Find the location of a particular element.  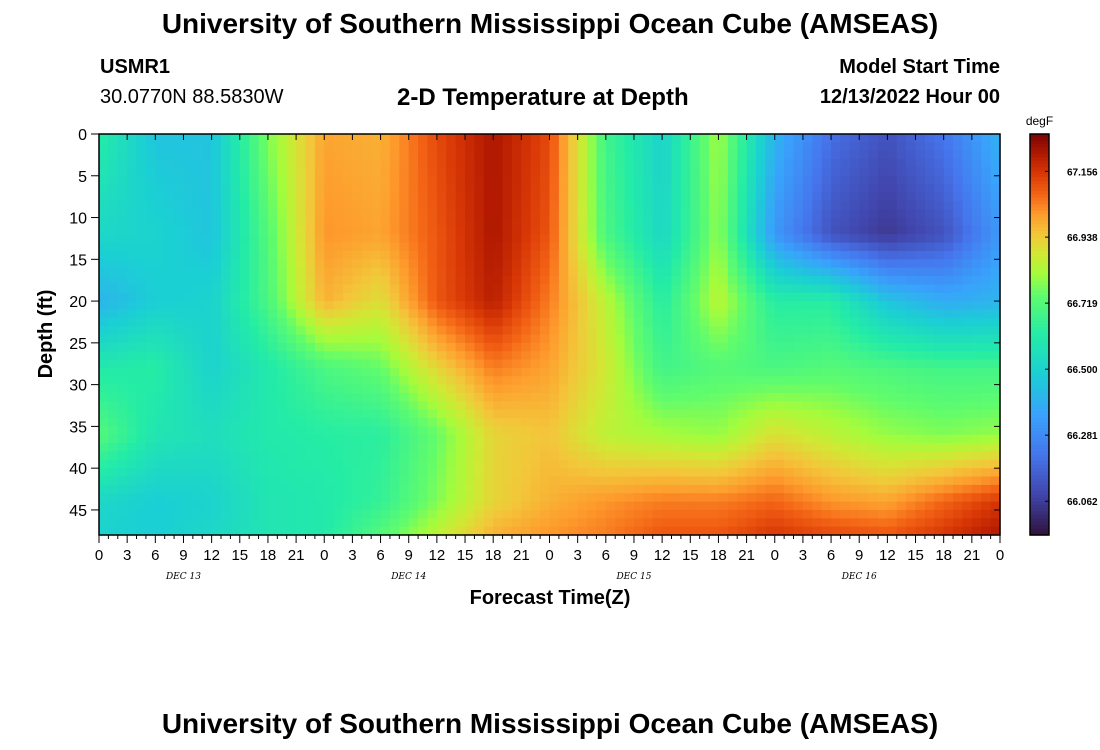

x-tick-label: 3 is located at coordinates (127, 555).